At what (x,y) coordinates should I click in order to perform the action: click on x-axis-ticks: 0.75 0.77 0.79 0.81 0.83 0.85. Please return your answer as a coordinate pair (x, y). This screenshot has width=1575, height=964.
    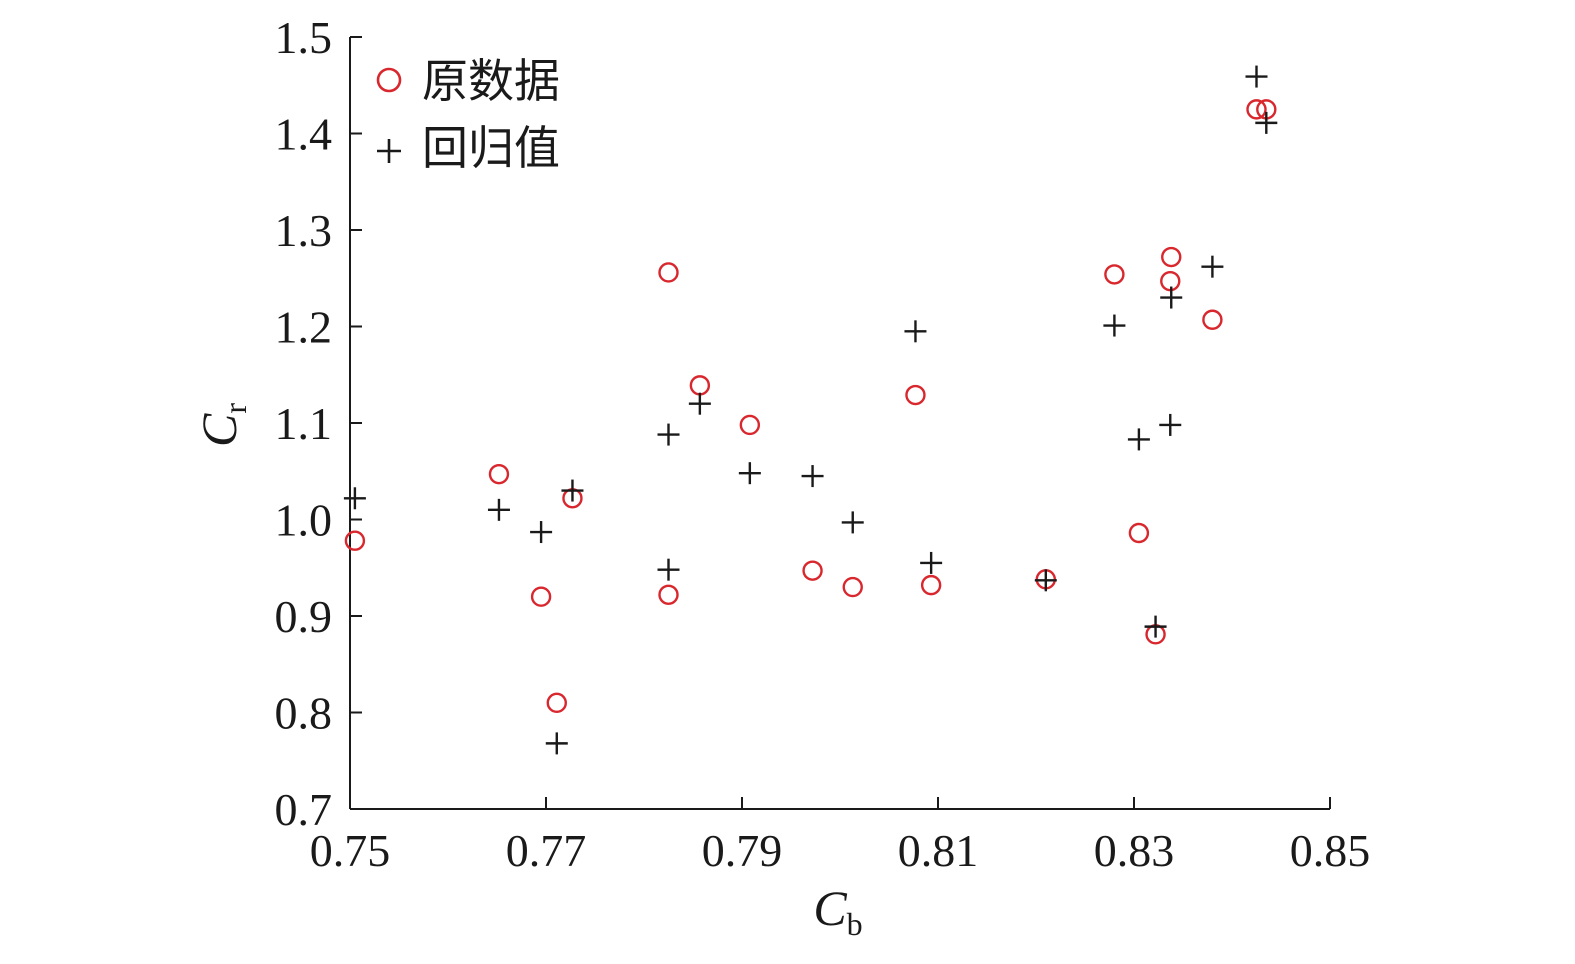
    Looking at the image, I should click on (840, 836).